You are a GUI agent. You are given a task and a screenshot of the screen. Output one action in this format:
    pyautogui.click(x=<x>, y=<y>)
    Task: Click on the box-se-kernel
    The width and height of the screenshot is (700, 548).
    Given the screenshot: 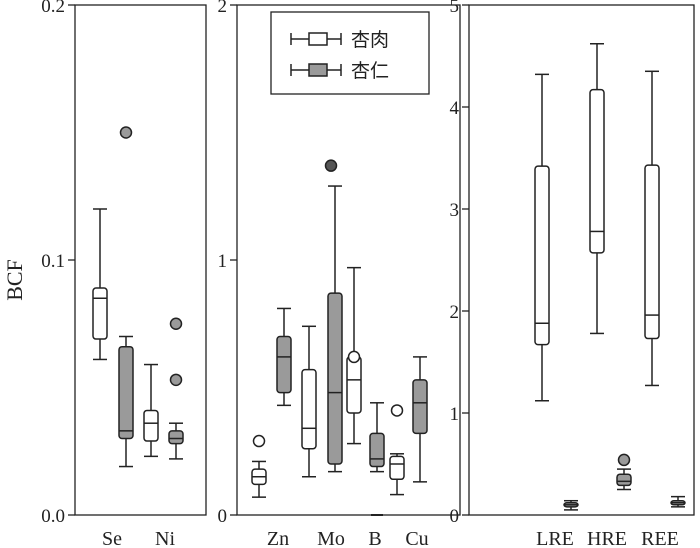 What is the action you would take?
    pyautogui.click(x=126, y=297)
    